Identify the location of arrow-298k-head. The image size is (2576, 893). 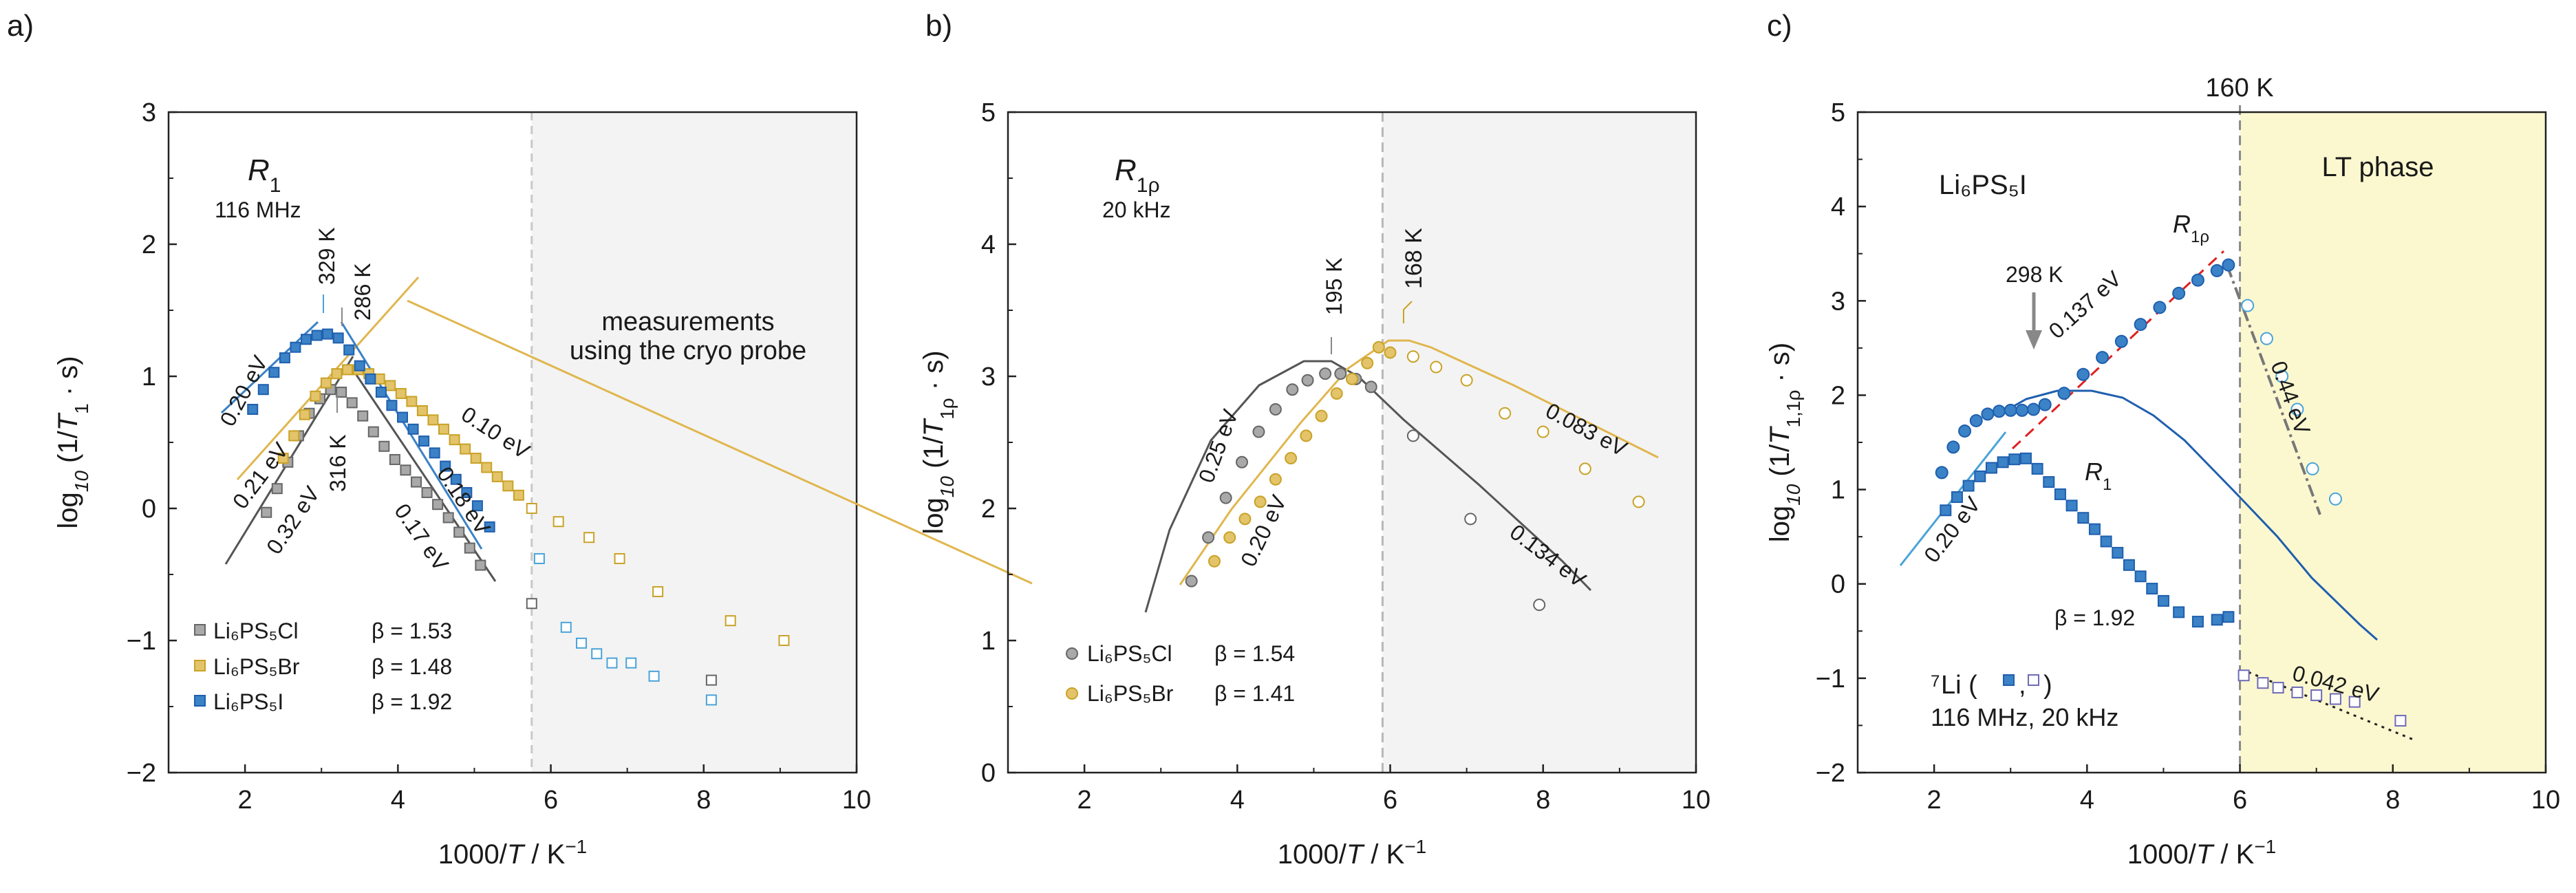
(2034, 339).